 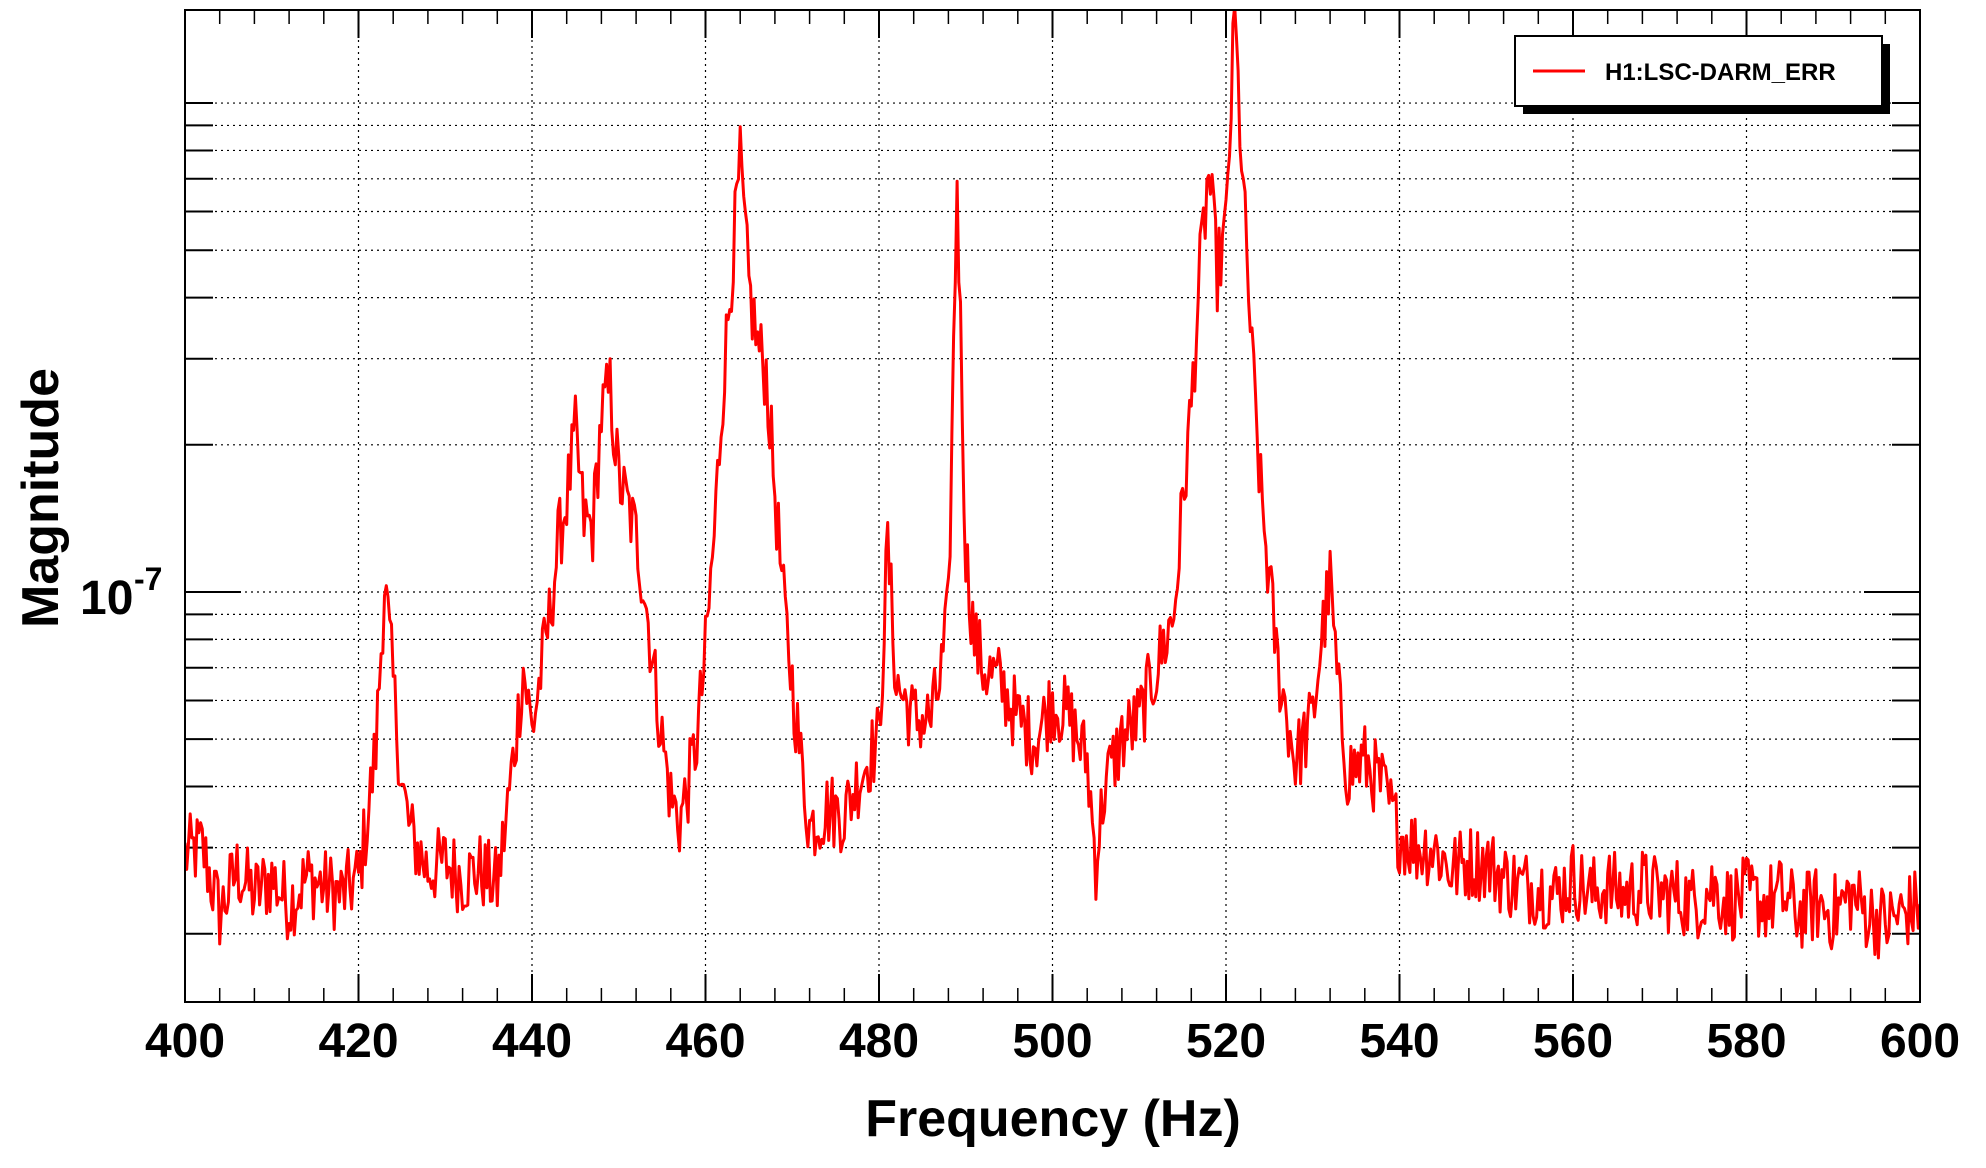 I want to click on x-tick-label: 460, so click(x=705, y=1041).